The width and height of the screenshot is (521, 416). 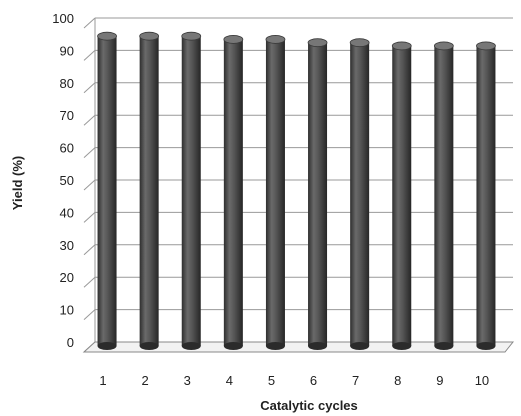 What do you see at coordinates (67, 212) in the screenshot?
I see `y-tick-label: 40` at bounding box center [67, 212].